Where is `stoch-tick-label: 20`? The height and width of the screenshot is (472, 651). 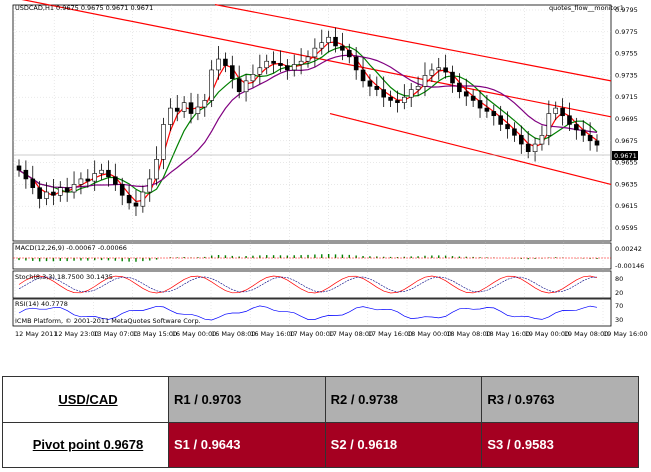
stoch-tick-label: 20 is located at coordinates (619, 293).